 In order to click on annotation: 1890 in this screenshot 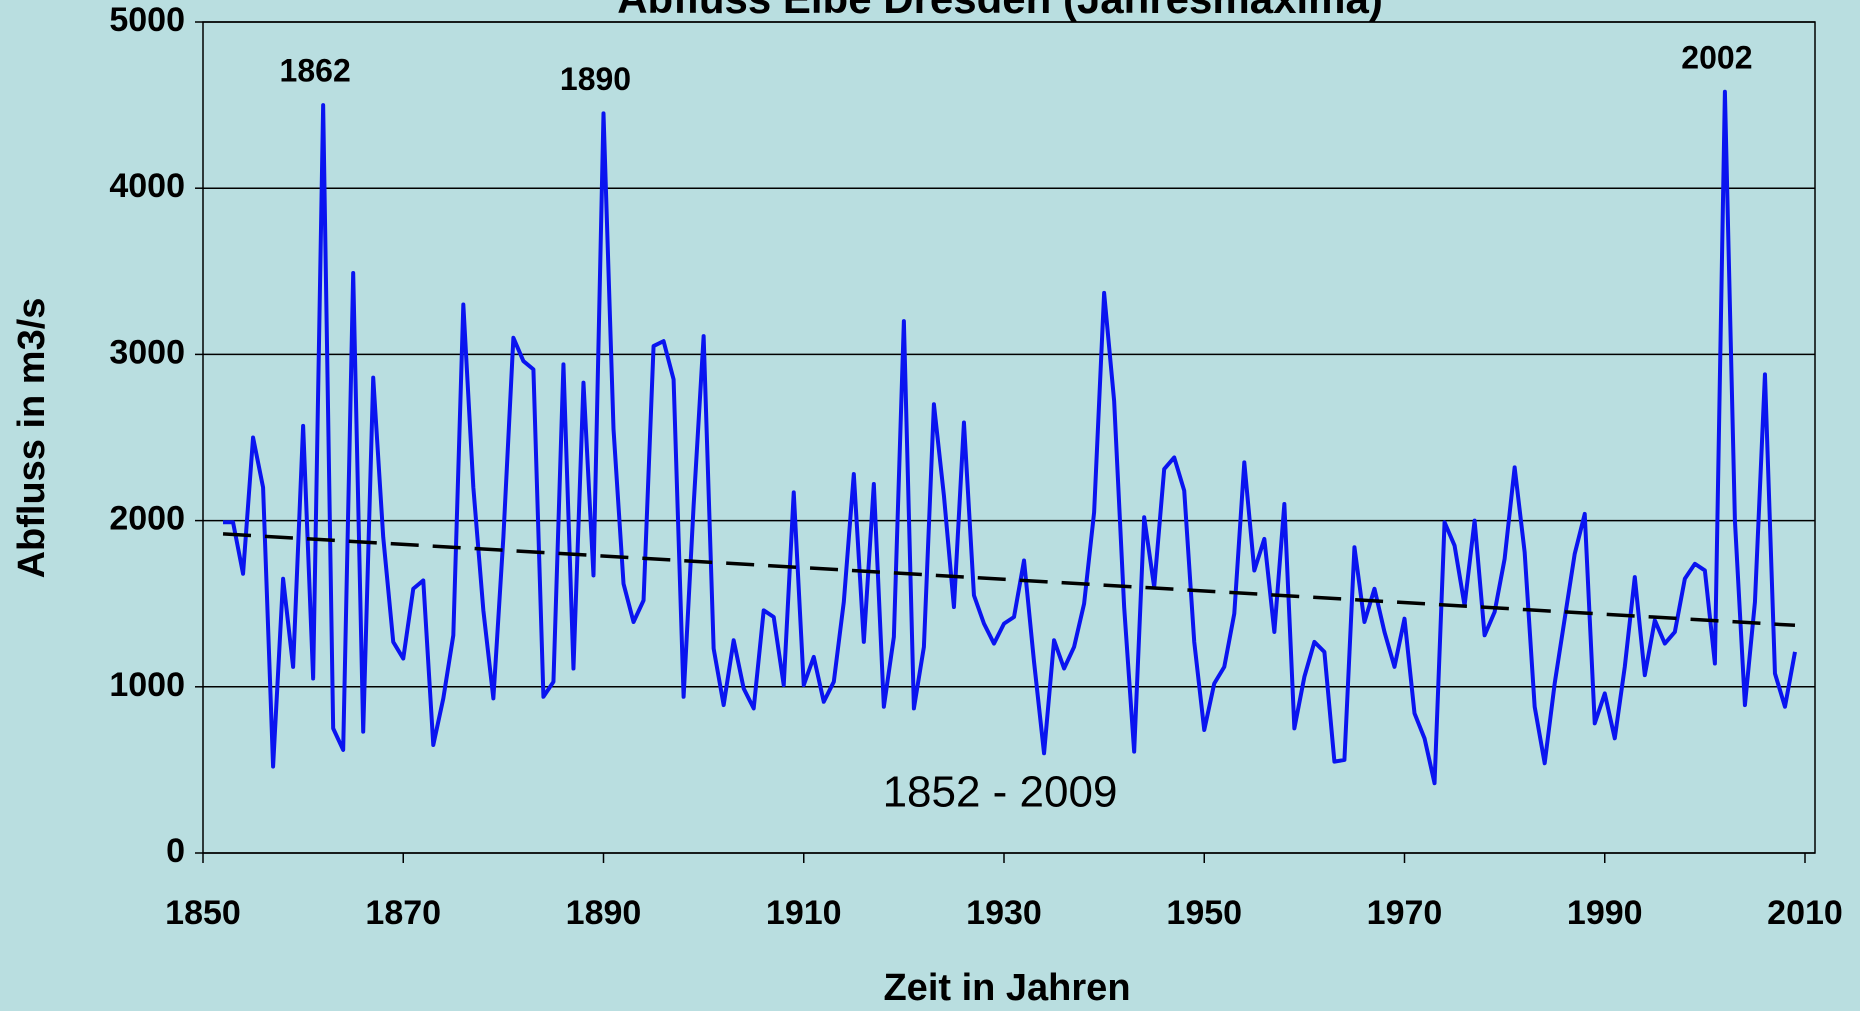, I will do `click(595, 79)`.